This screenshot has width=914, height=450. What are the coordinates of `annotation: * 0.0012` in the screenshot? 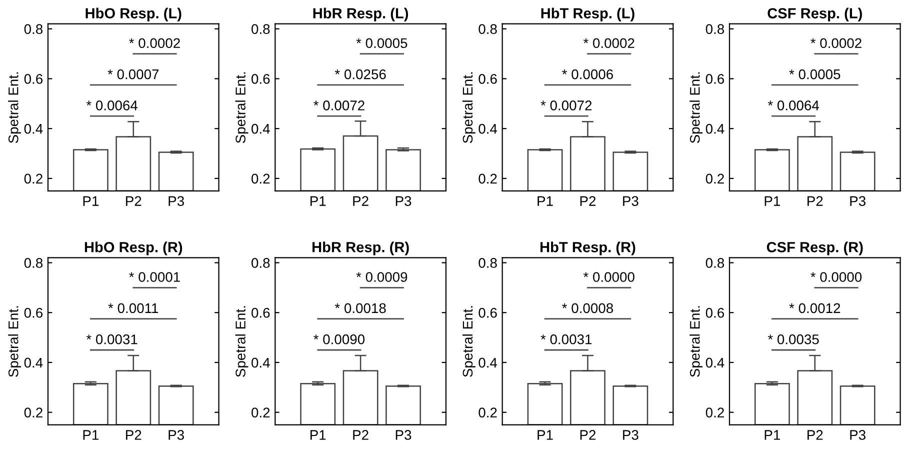 It's located at (814, 308).